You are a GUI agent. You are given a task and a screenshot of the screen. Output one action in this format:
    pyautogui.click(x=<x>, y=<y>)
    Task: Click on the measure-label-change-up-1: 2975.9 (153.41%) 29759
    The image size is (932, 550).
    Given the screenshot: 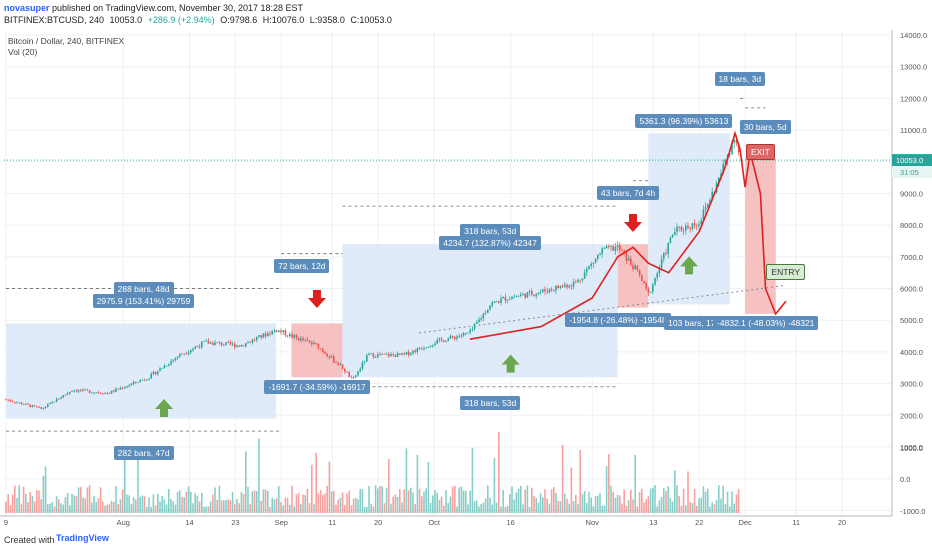 What is the action you would take?
    pyautogui.click(x=143, y=301)
    